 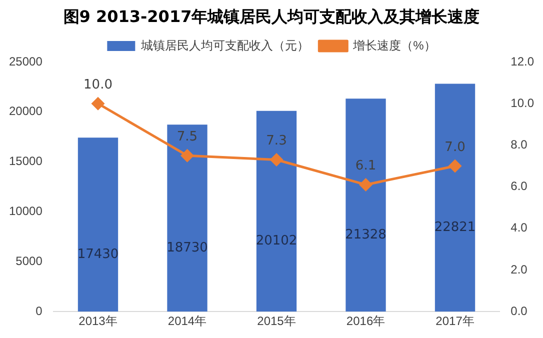 What do you see at coordinates (25, 61) in the screenshot?
I see `y-tick-label: 25000` at bounding box center [25, 61].